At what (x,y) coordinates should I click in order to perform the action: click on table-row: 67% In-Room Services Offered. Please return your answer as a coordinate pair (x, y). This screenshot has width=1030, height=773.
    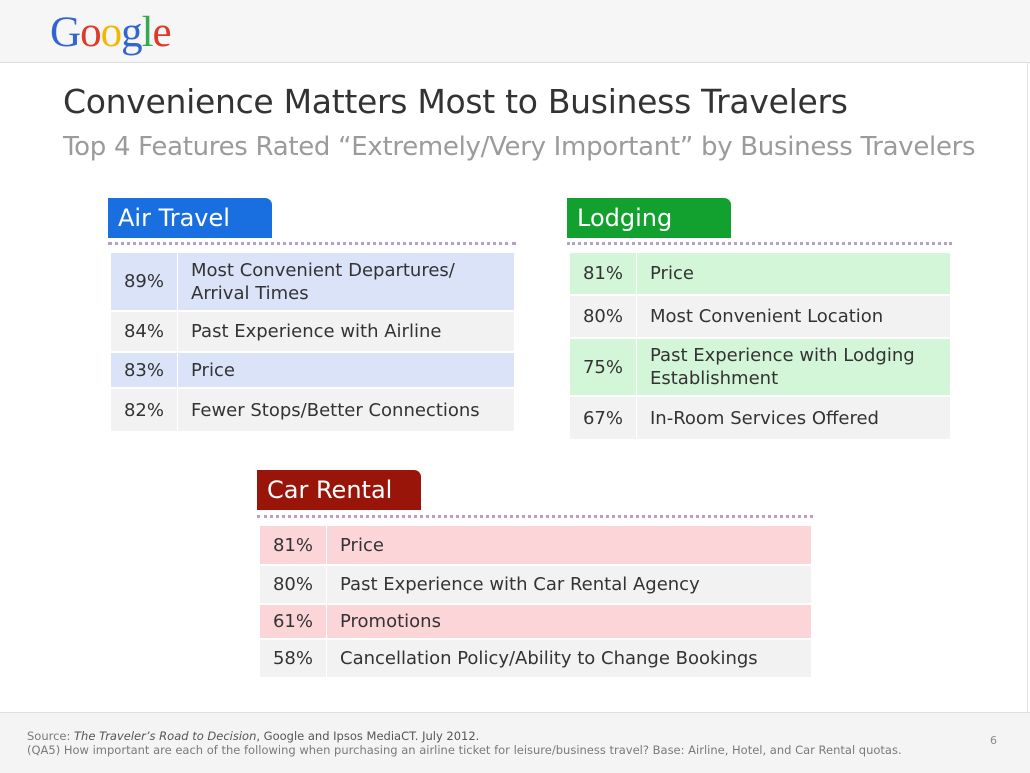
    Looking at the image, I should click on (760, 418).